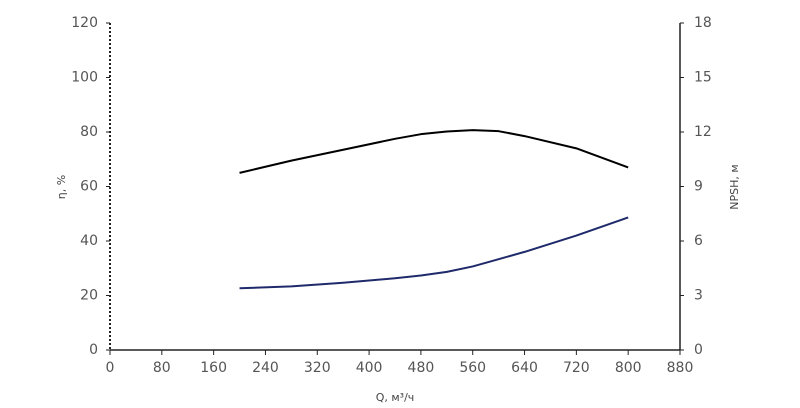  What do you see at coordinates (576, 368) in the screenshot?
I see `x-tick-label: 720` at bounding box center [576, 368].